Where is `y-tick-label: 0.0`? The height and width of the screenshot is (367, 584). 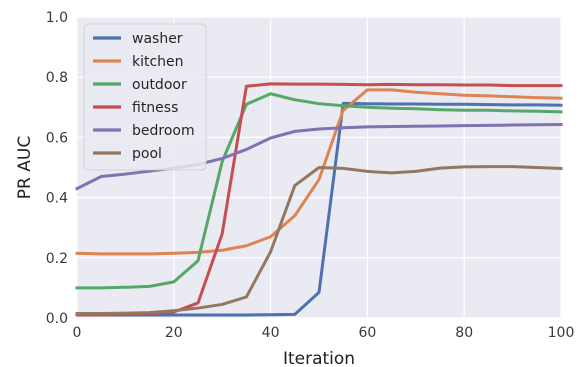
y-tick-label: 0.0 is located at coordinates (57, 319).